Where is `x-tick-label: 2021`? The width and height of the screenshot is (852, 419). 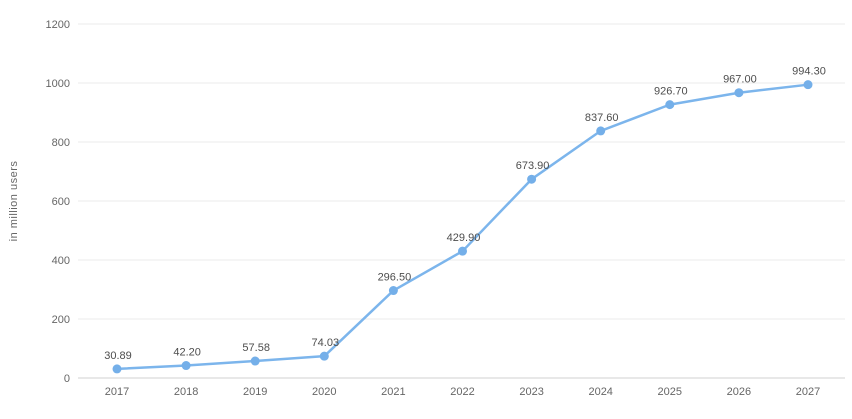
x-tick-label: 2021 is located at coordinates (393, 392).